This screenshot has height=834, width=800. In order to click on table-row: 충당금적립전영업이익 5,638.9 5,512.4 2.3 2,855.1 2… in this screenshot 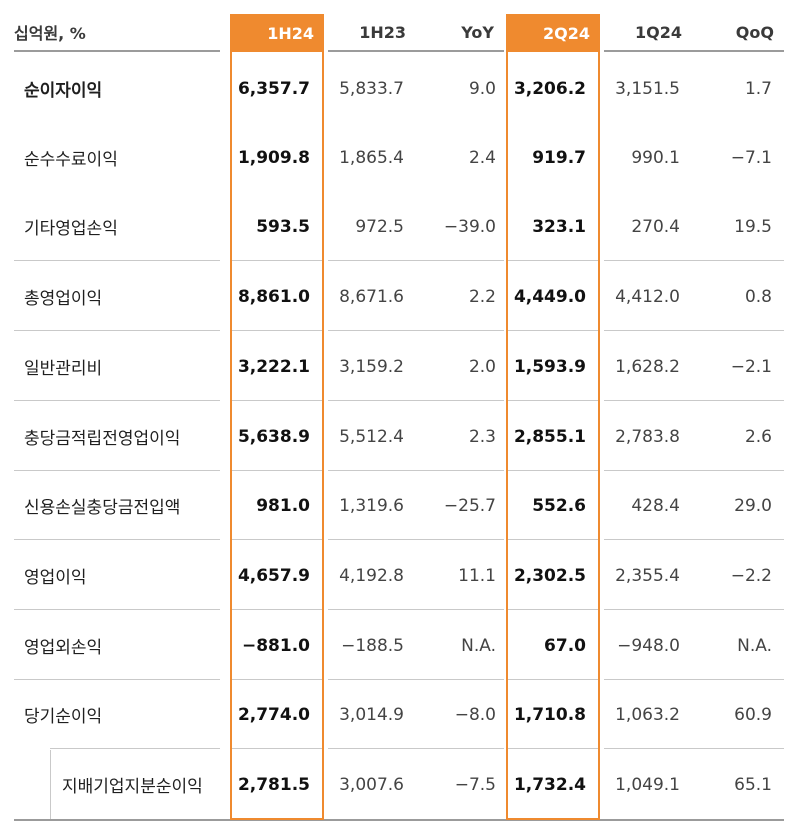, I will do `click(400, 436)`.